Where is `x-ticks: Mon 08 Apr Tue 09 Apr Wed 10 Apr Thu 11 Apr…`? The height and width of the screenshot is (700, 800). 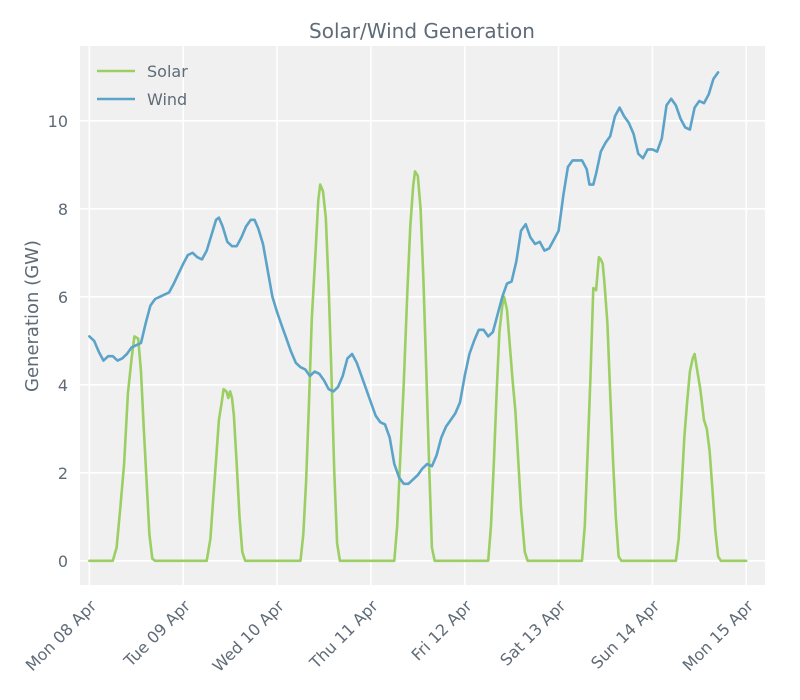 x-ticks: Mon 08 Apr Tue 09 Apr Wed 10 Apr Thu 11 Apr… is located at coordinates (390, 636).